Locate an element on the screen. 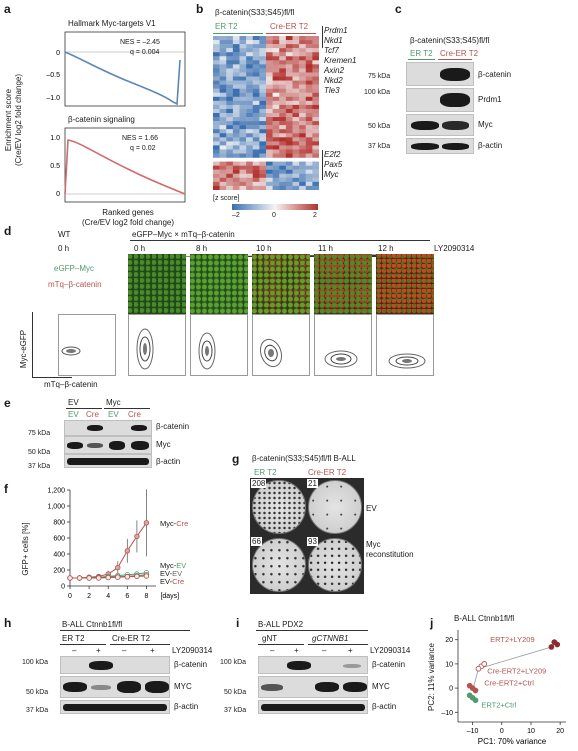 This screenshot has height=751, width=578. h-blot-actin is located at coordinates (115, 707).